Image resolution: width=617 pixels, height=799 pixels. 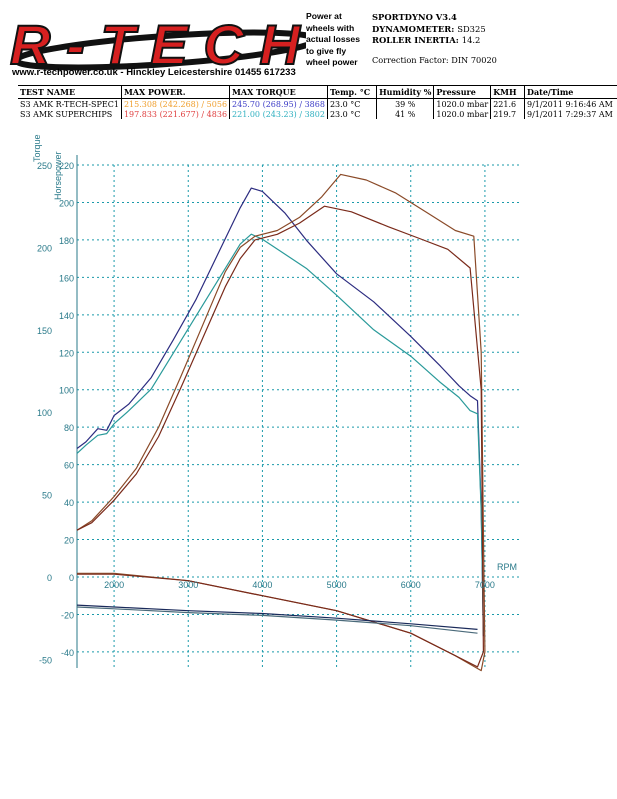 I want to click on x-tick-label: 6000, so click(x=411, y=585).